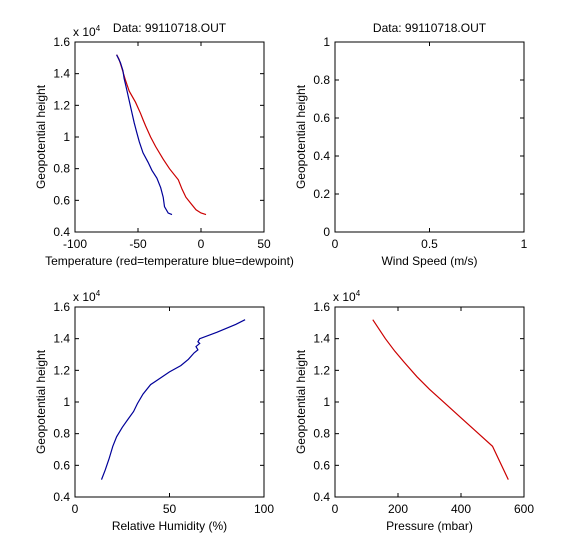 This screenshot has width=580, height=560. What do you see at coordinates (173, 399) in the screenshot?
I see `series-line-relative-humidity` at bounding box center [173, 399].